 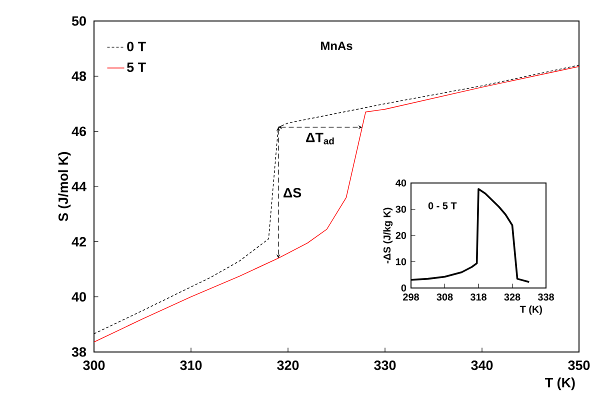 What do you see at coordinates (411, 297) in the screenshot?
I see `x-tick-label: 298` at bounding box center [411, 297].